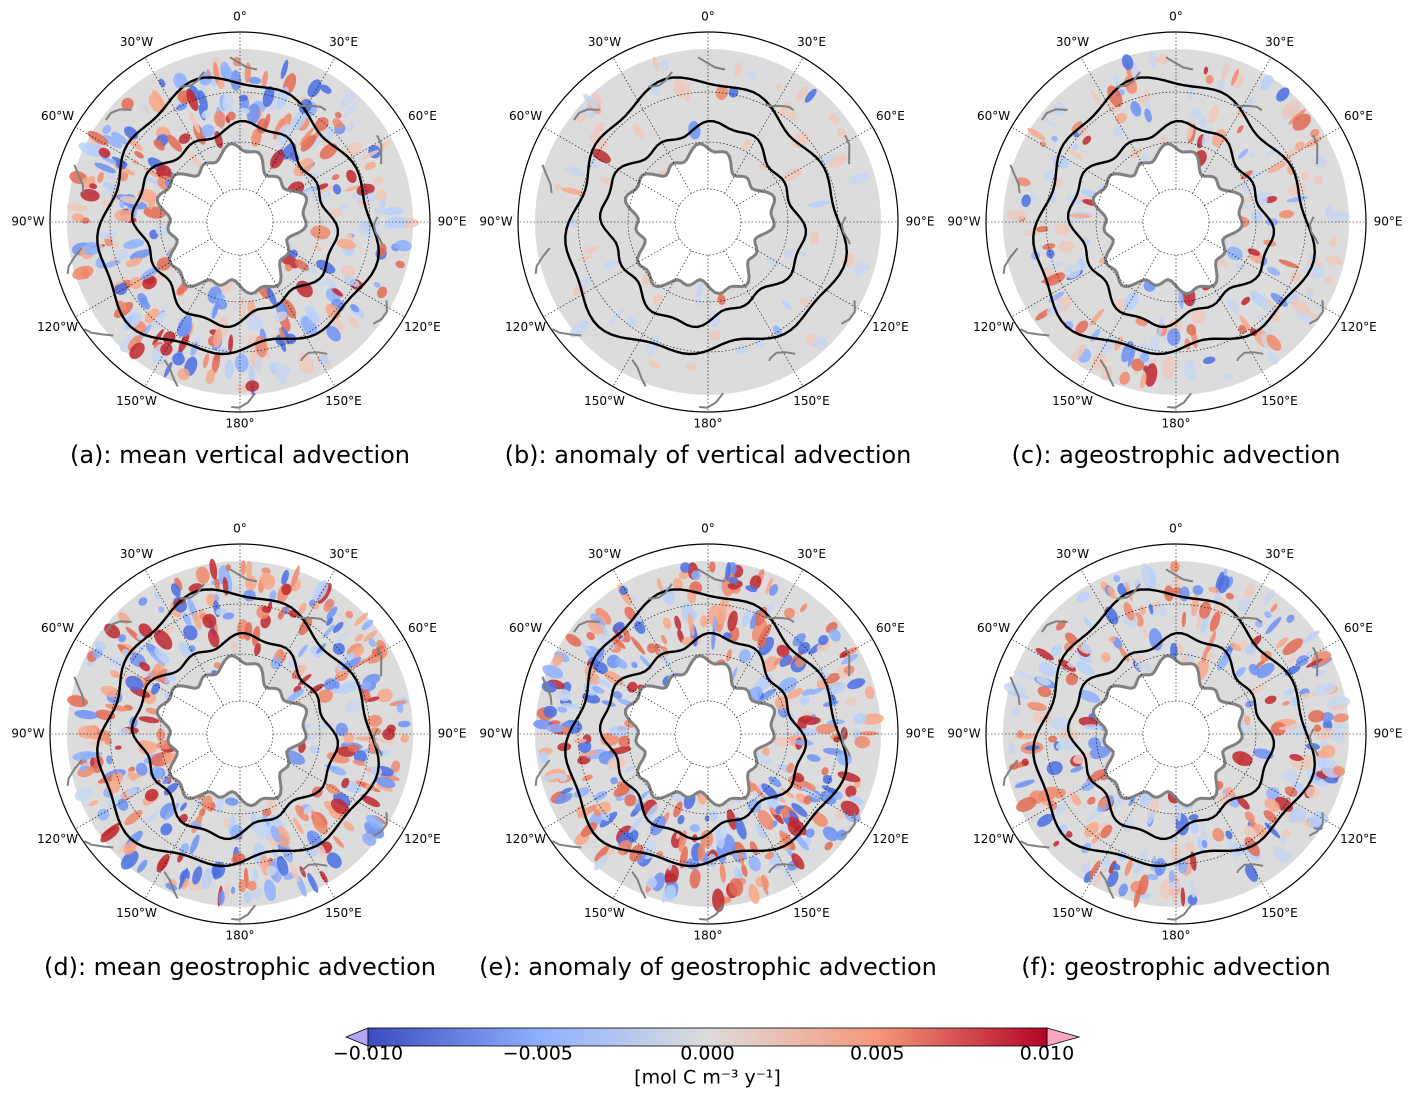  What do you see at coordinates (993, 839) in the screenshot?
I see `longitude-label: 120°W` at bounding box center [993, 839].